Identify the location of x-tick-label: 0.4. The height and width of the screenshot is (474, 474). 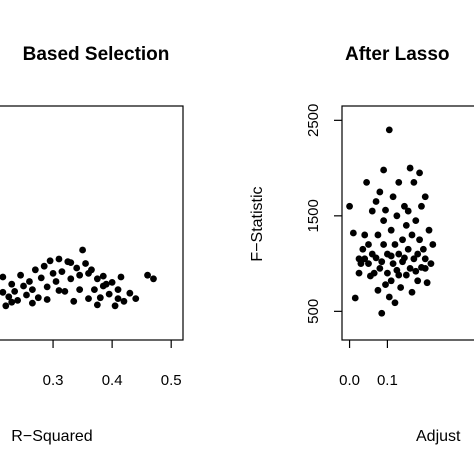
(112, 380).